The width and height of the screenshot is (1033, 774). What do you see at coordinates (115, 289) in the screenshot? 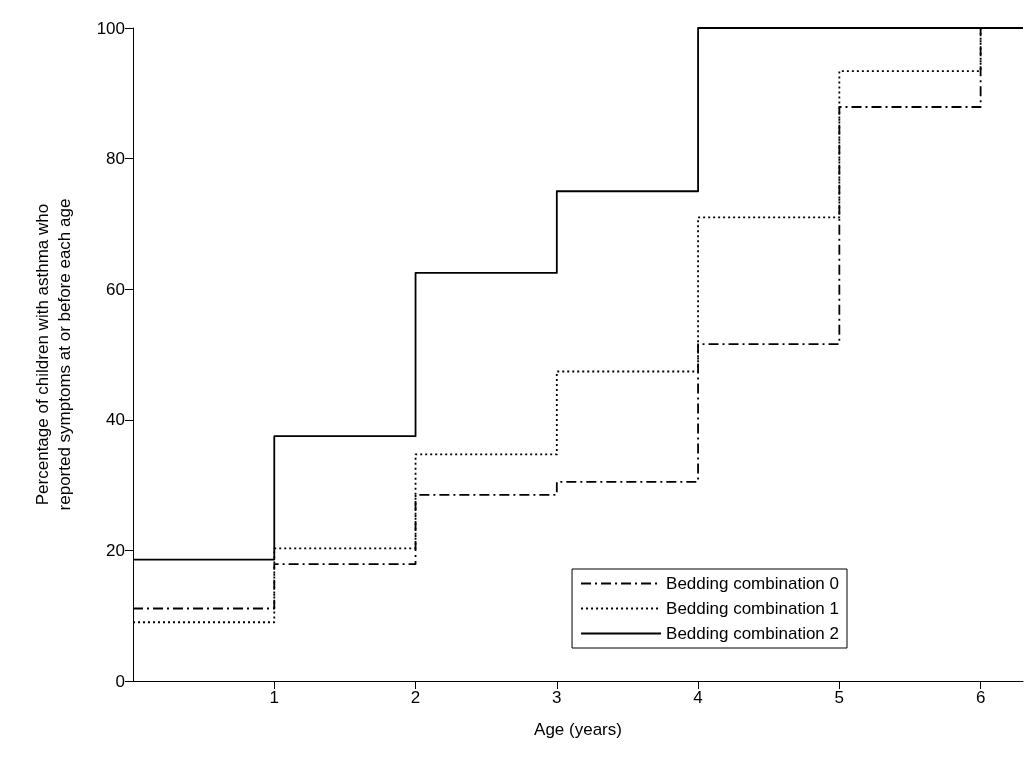
I see `y-tick-label: 60` at bounding box center [115, 289].